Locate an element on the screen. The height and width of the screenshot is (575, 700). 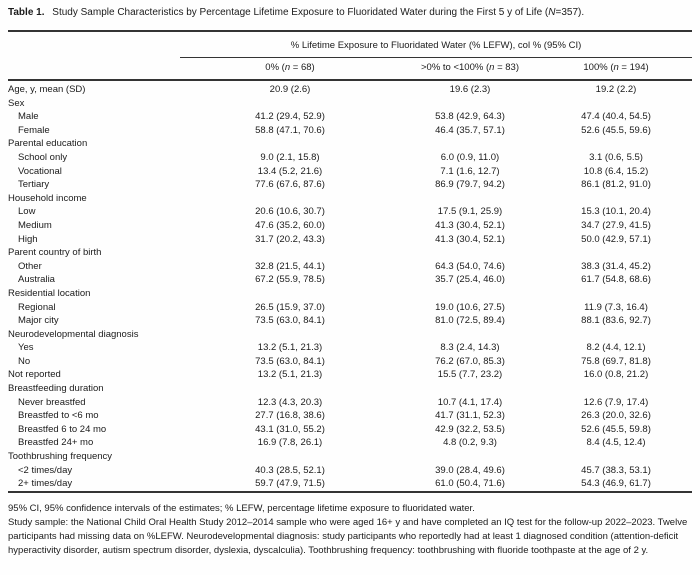
table-row: Residential location is located at coordinates (350, 294).